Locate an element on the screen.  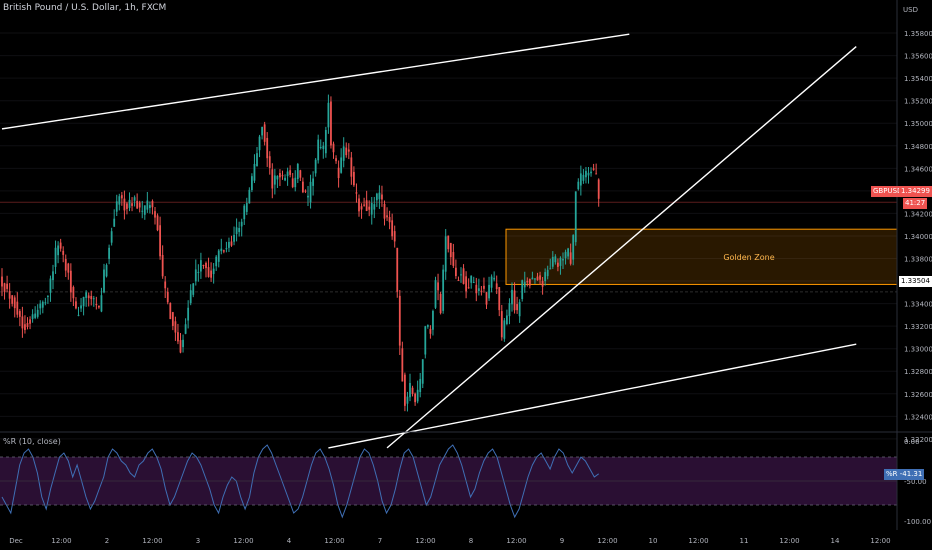
indicator-title: %R (10, close) is located at coordinates (32, 441).